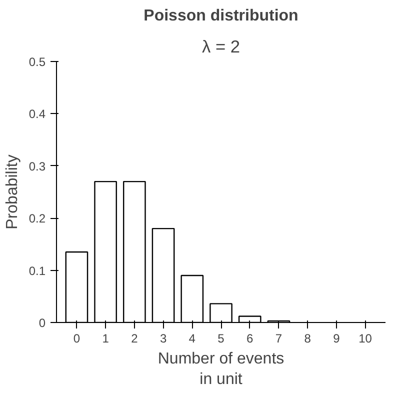 This screenshot has height=400, width=409. I want to click on x-tick-label: 7, so click(278, 339).